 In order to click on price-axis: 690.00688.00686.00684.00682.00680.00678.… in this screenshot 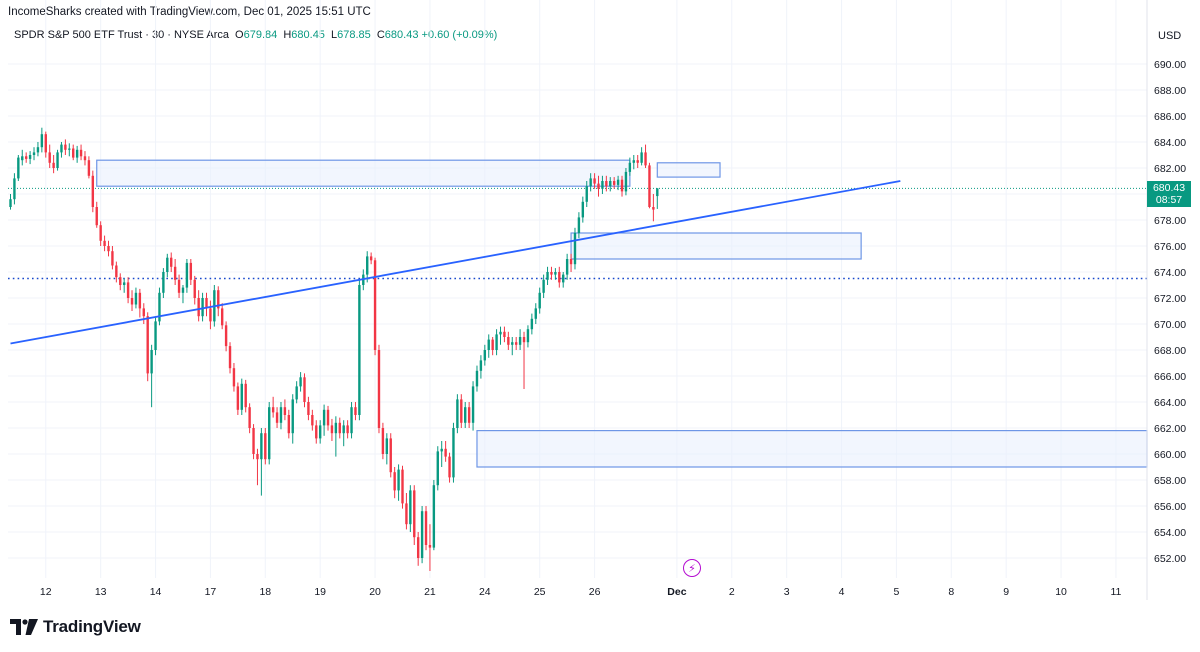, I will do `click(1166, 300)`.